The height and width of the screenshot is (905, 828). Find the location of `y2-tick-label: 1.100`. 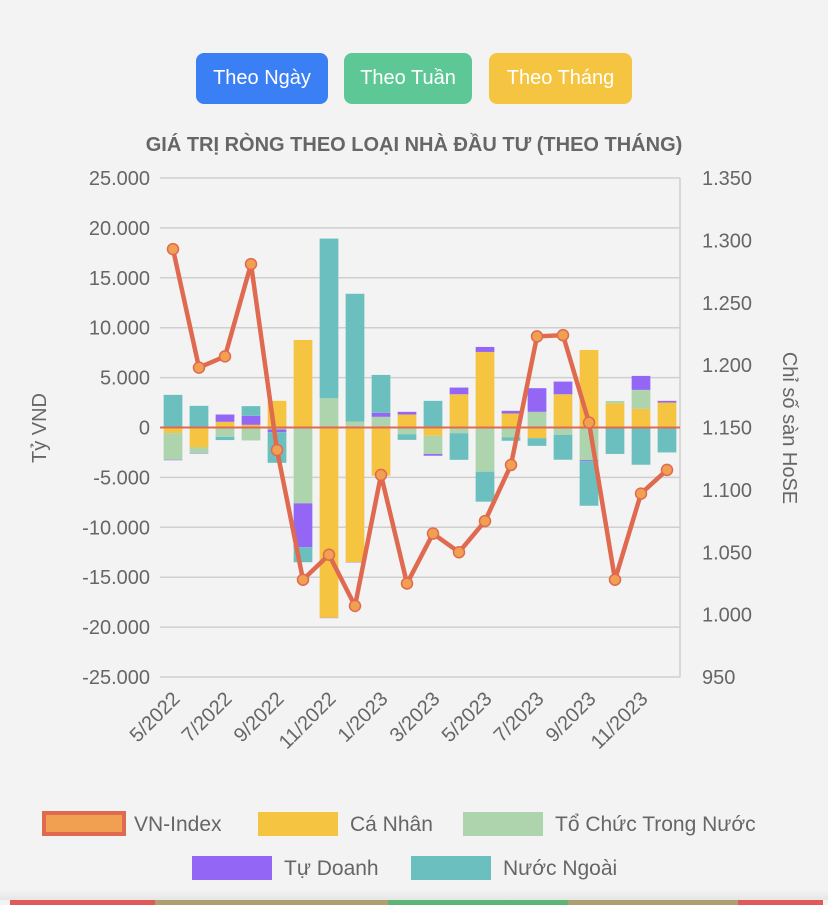

y2-tick-label: 1.100 is located at coordinates (727, 491).